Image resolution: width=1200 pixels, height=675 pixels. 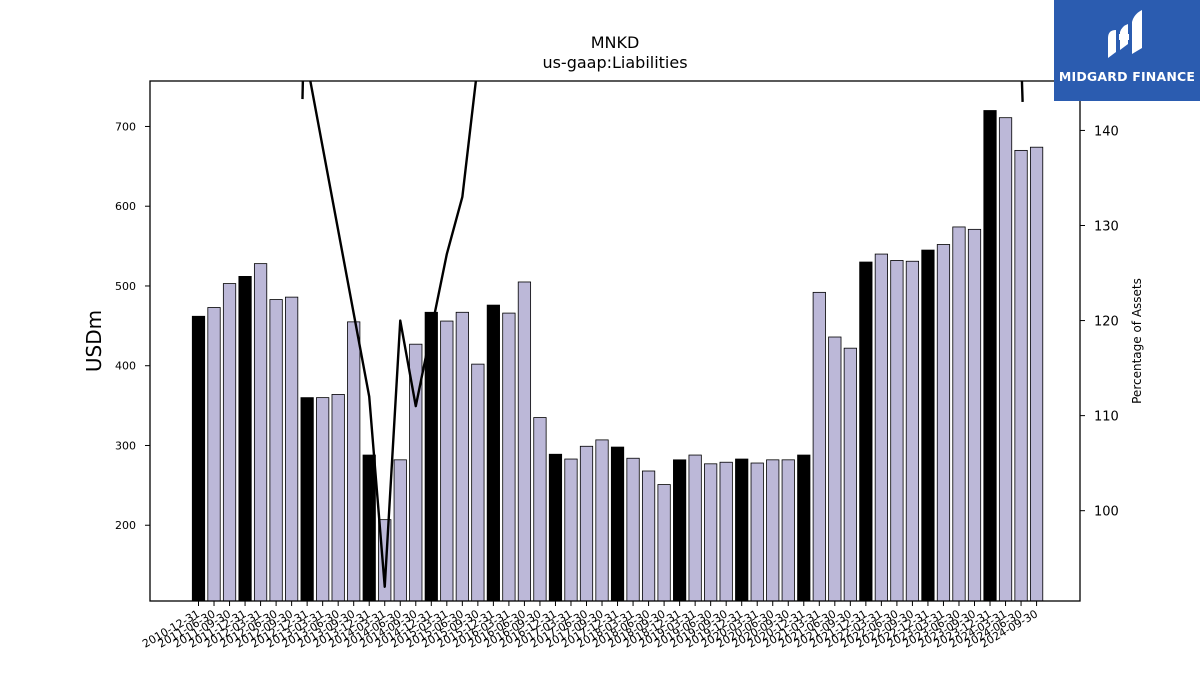 I want to click on midgard-logo-icon, so click(x=1125, y=34).